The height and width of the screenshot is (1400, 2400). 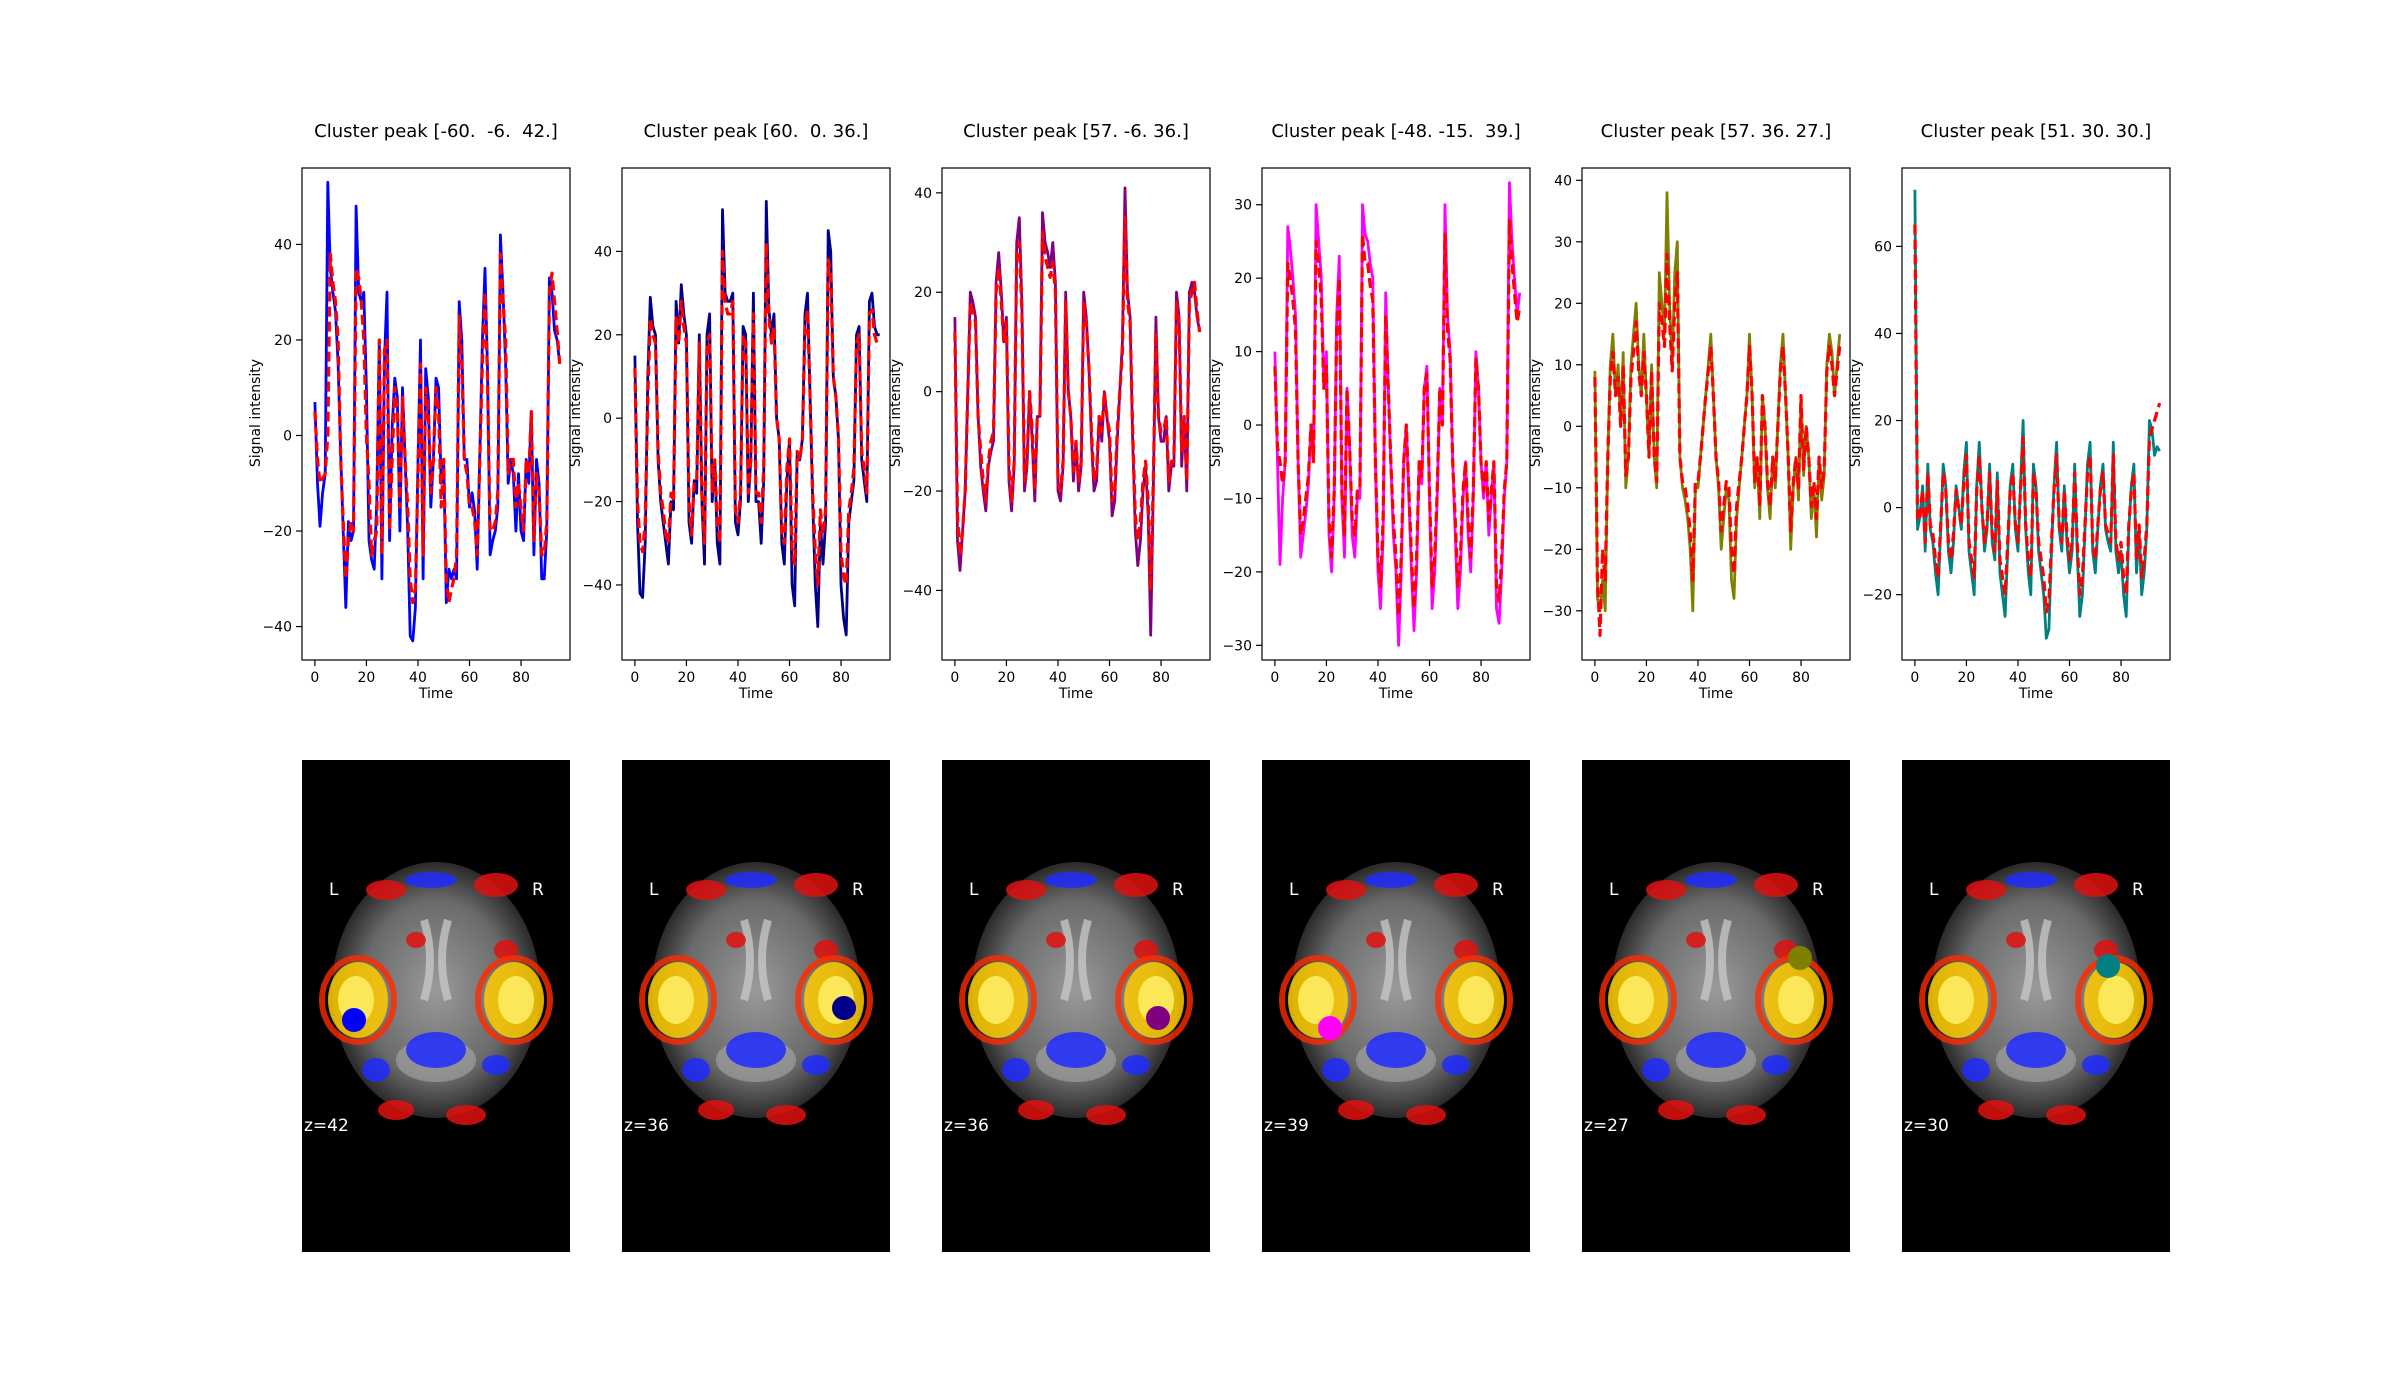 I want to click on series-line, so click(x=437, y=411).